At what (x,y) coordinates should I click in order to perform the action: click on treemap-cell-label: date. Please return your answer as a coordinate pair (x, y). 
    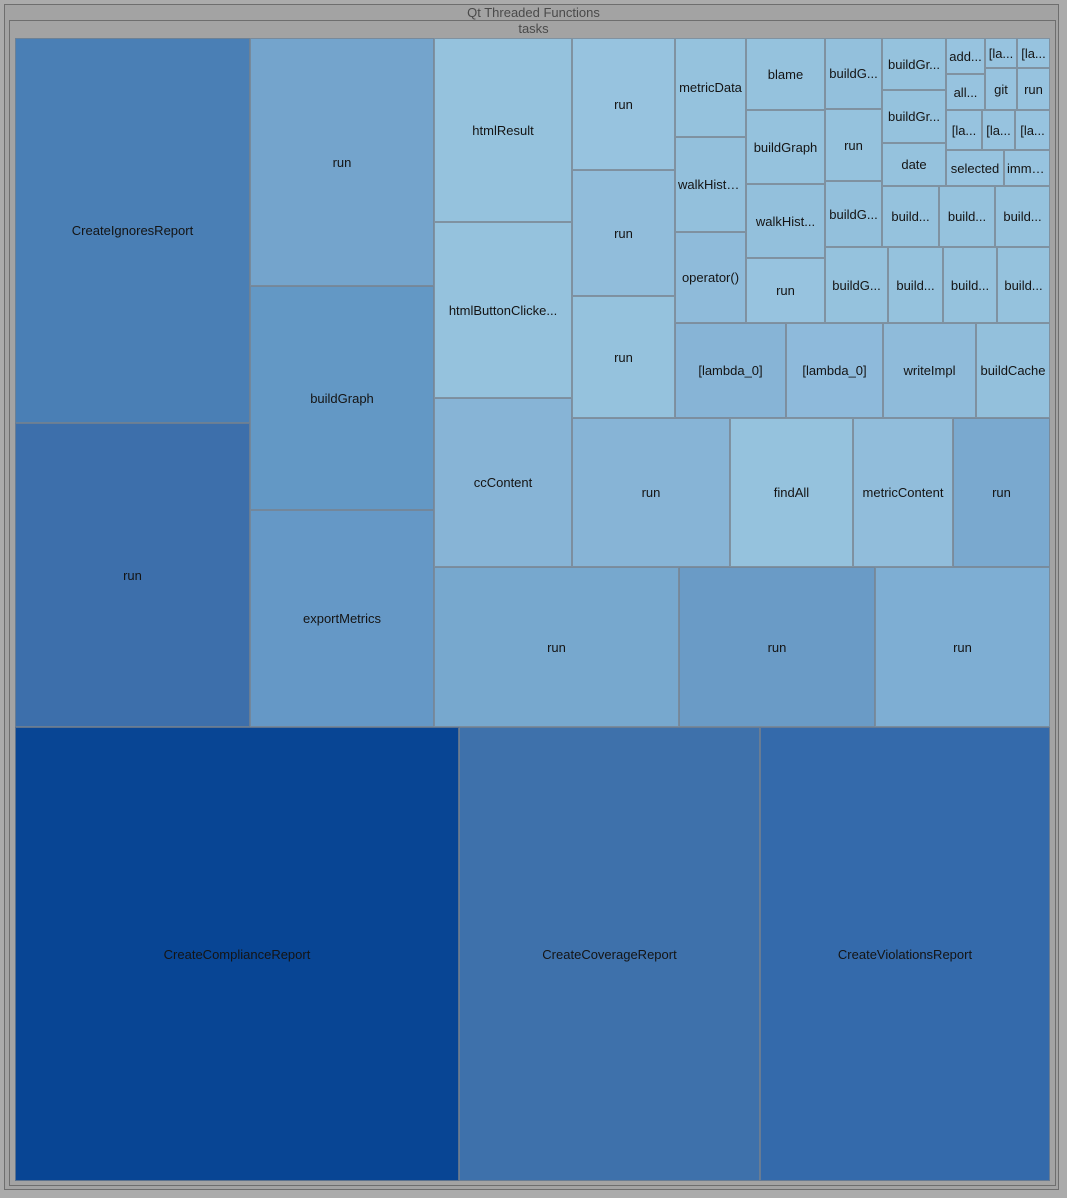
    Looking at the image, I should click on (914, 164).